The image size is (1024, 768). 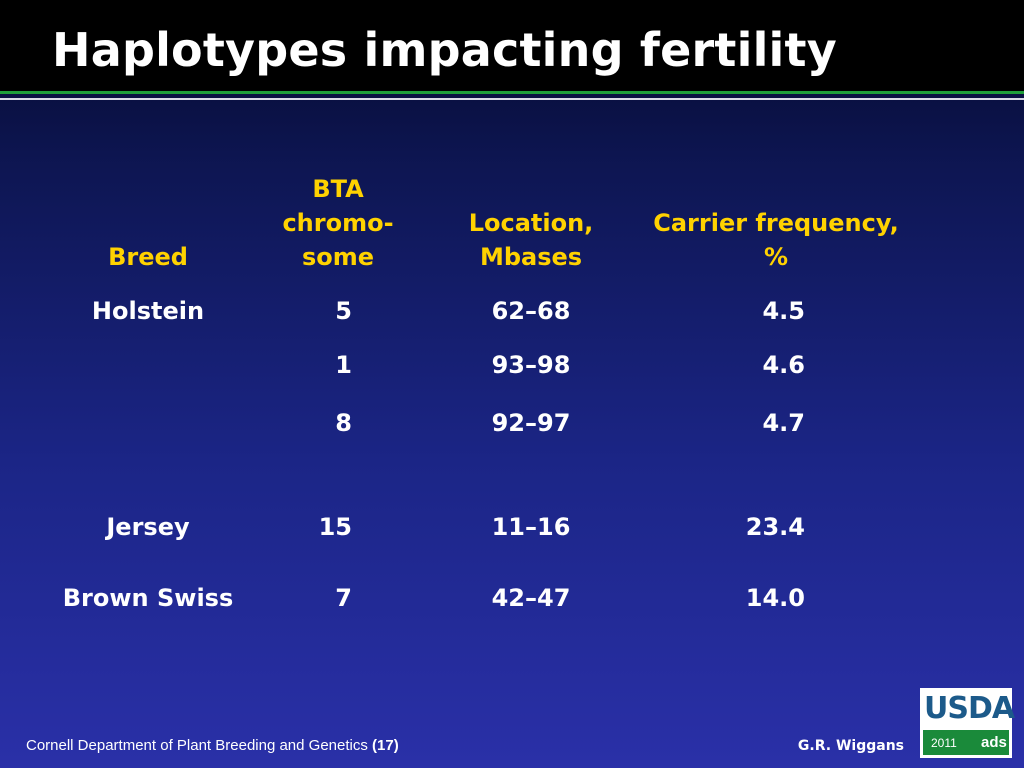 What do you see at coordinates (512, 92) in the screenshot?
I see `title-rule-green` at bounding box center [512, 92].